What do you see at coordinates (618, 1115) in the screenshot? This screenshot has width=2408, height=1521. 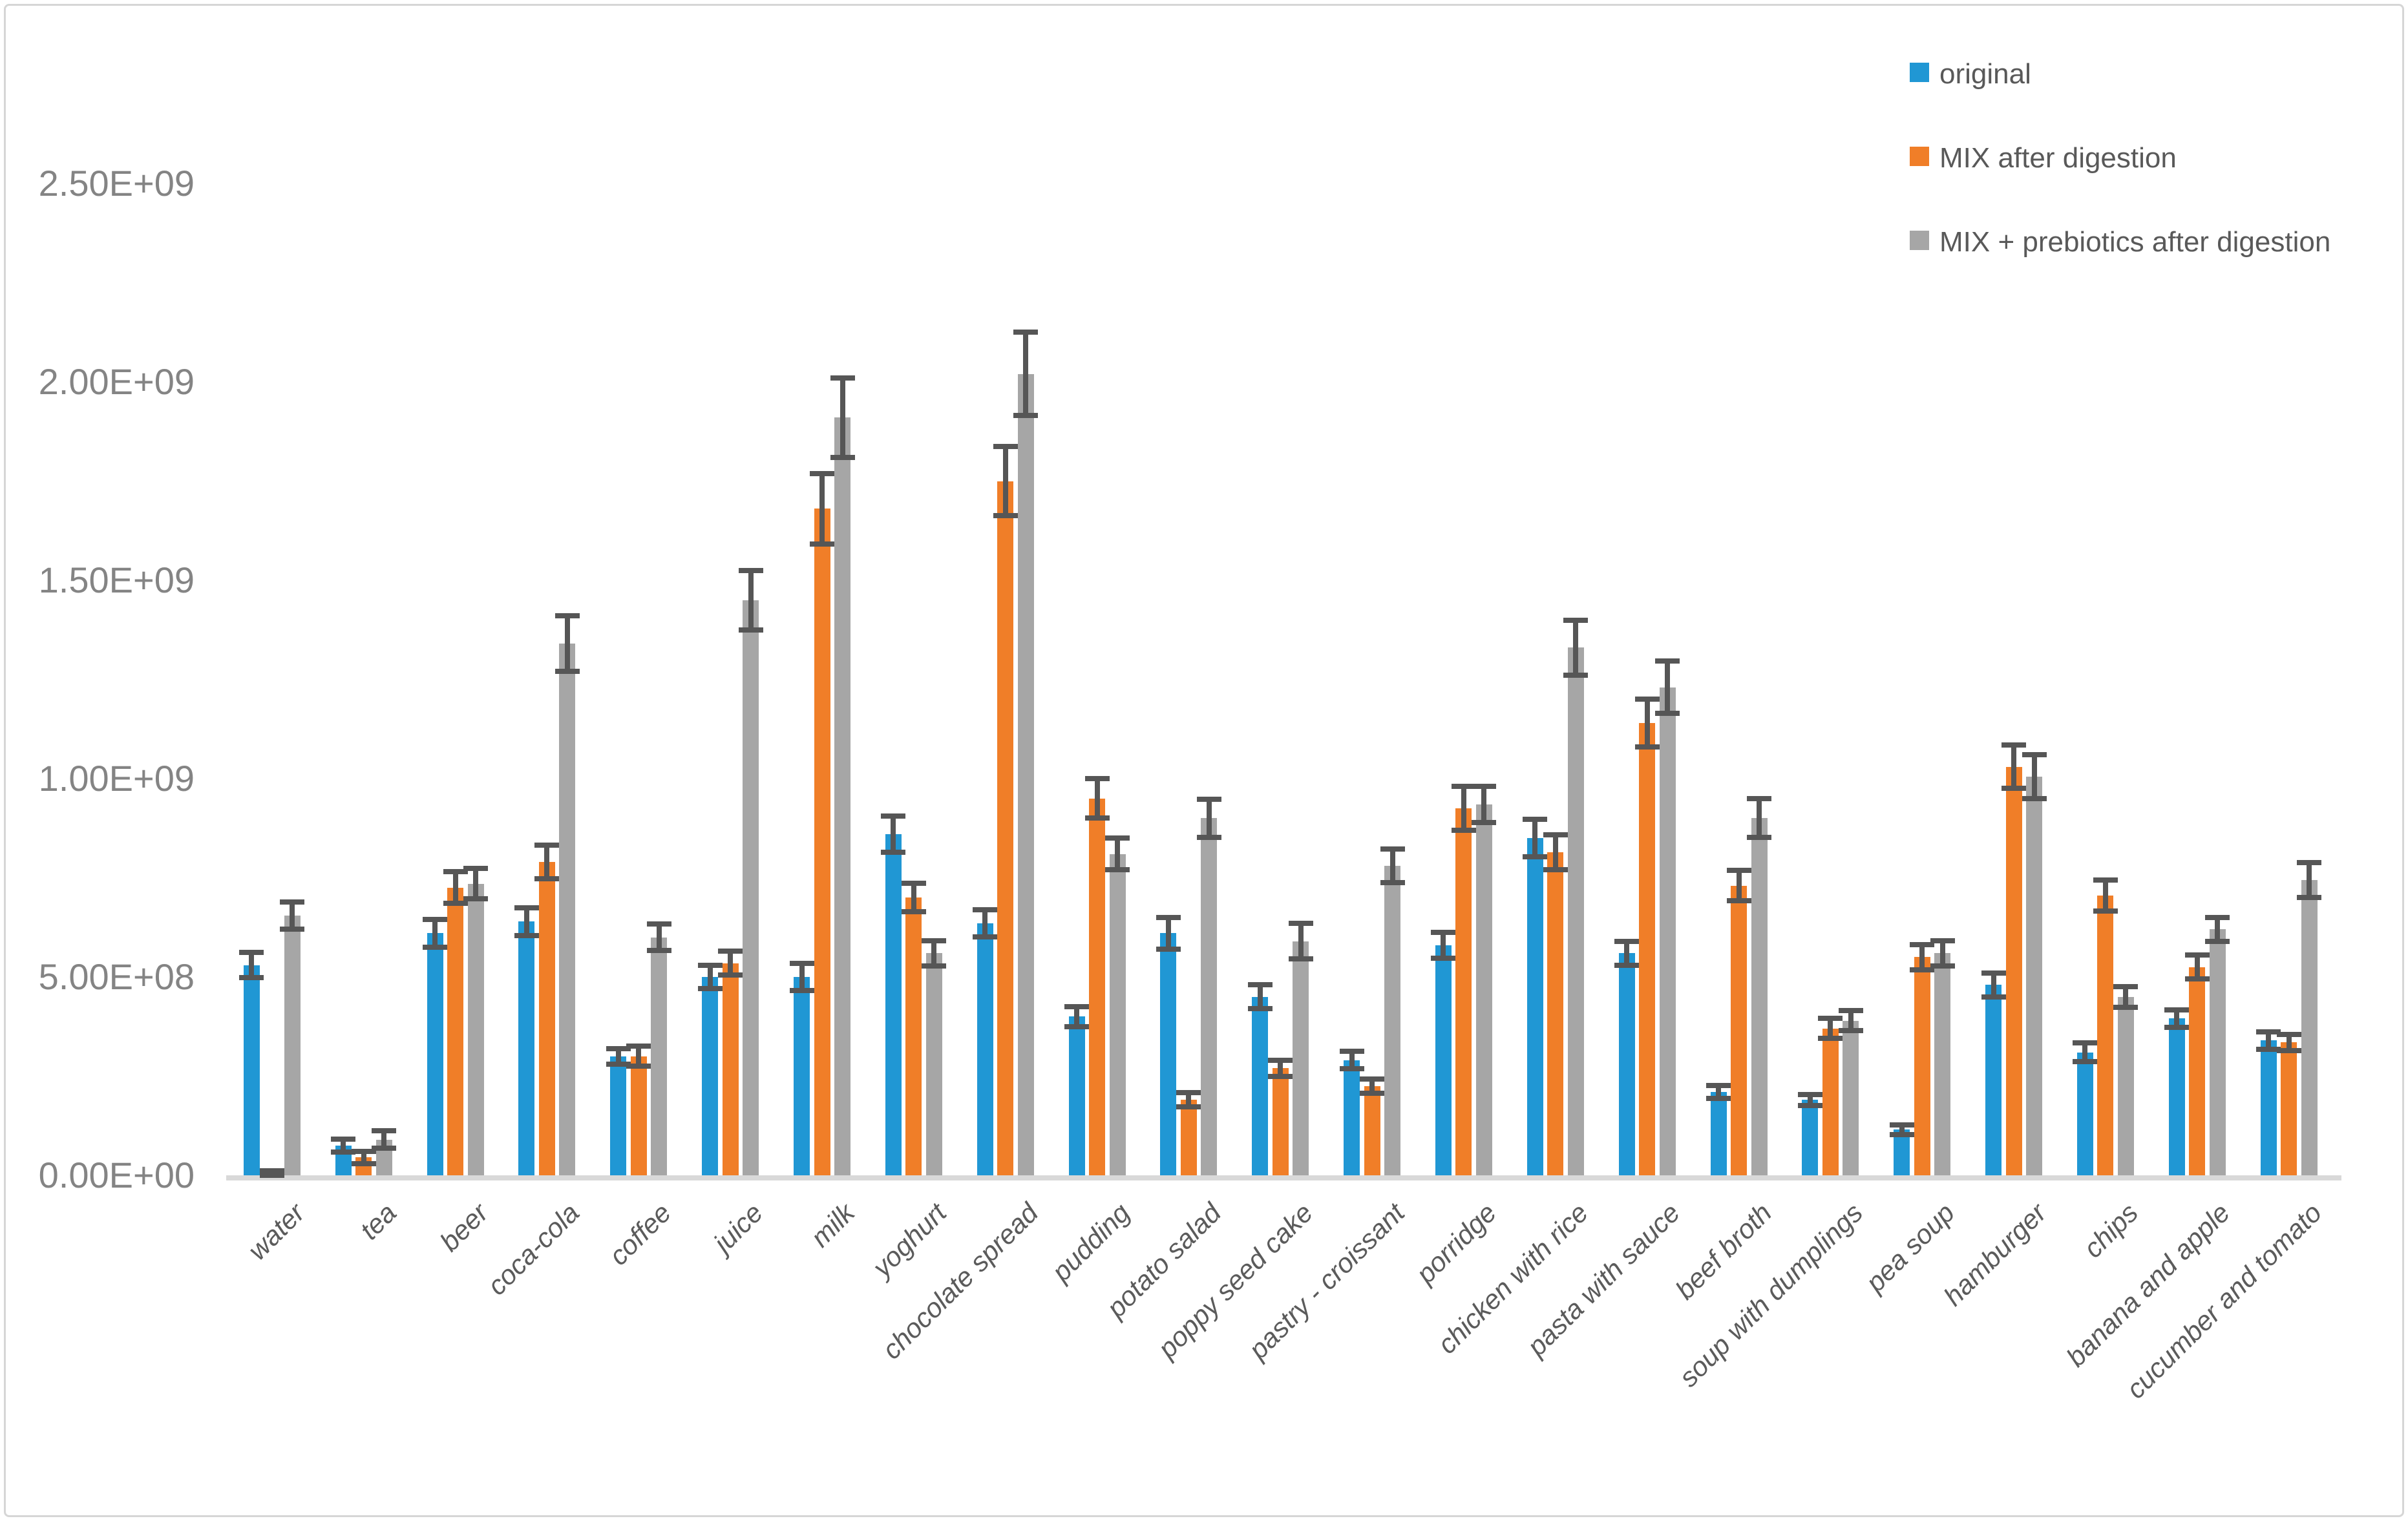 I see `bar-coffee-original` at bounding box center [618, 1115].